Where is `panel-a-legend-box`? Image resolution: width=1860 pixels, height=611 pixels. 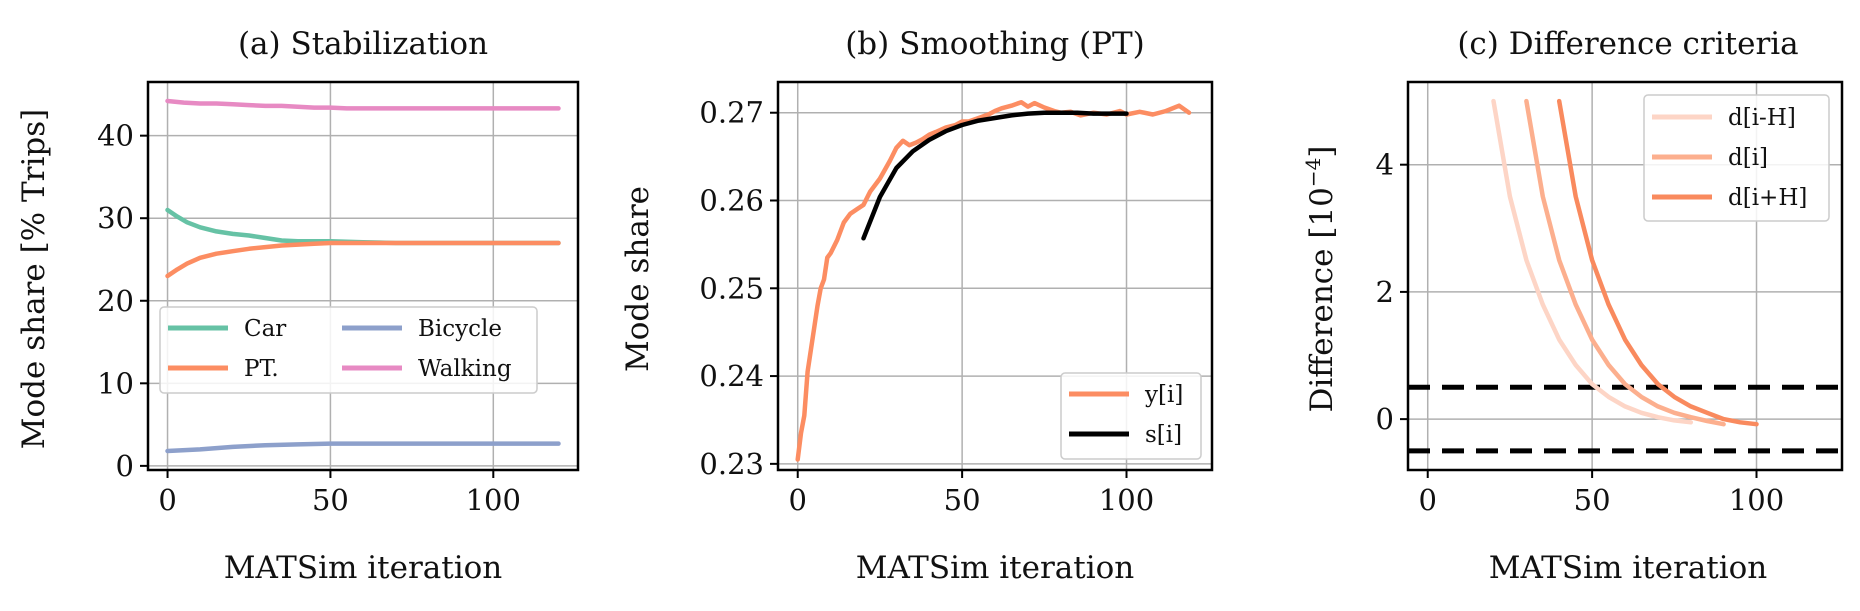
panel-a-legend-box is located at coordinates (348, 350).